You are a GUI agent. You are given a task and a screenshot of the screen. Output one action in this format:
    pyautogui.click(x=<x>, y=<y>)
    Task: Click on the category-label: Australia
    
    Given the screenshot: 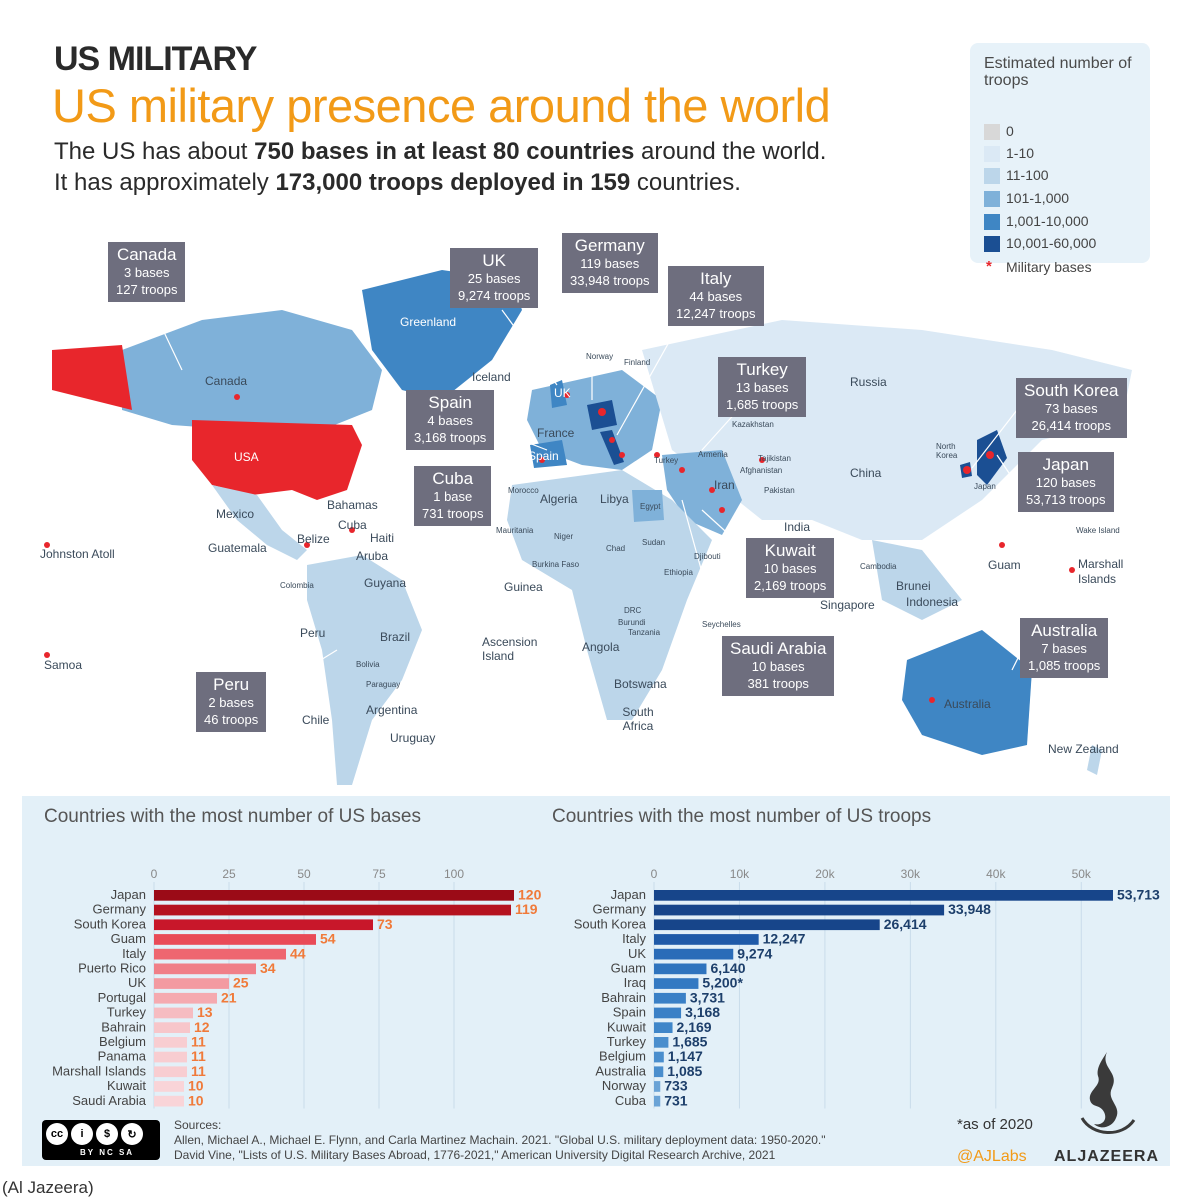 What is the action you would take?
    pyautogui.click(x=620, y=1070)
    